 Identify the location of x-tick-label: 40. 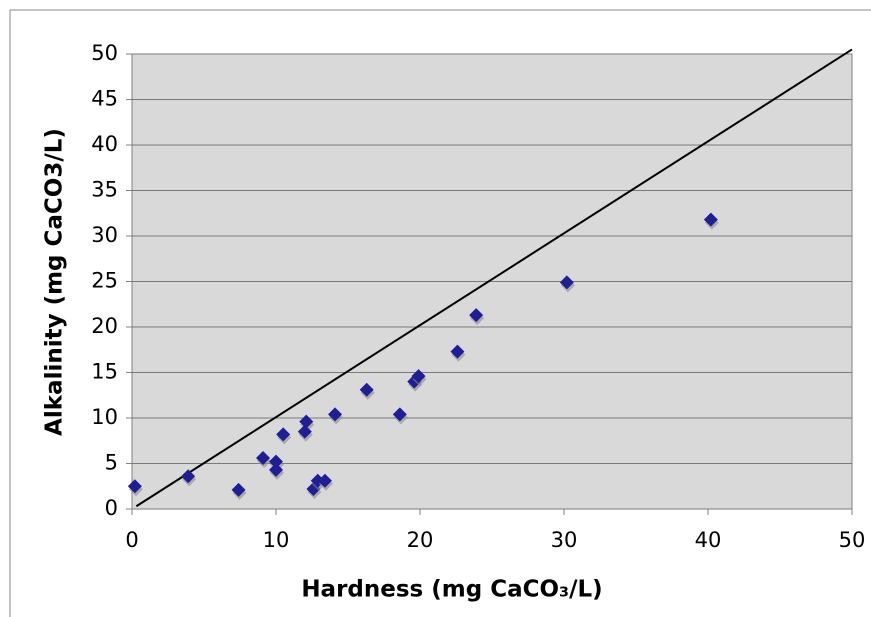
(708, 540).